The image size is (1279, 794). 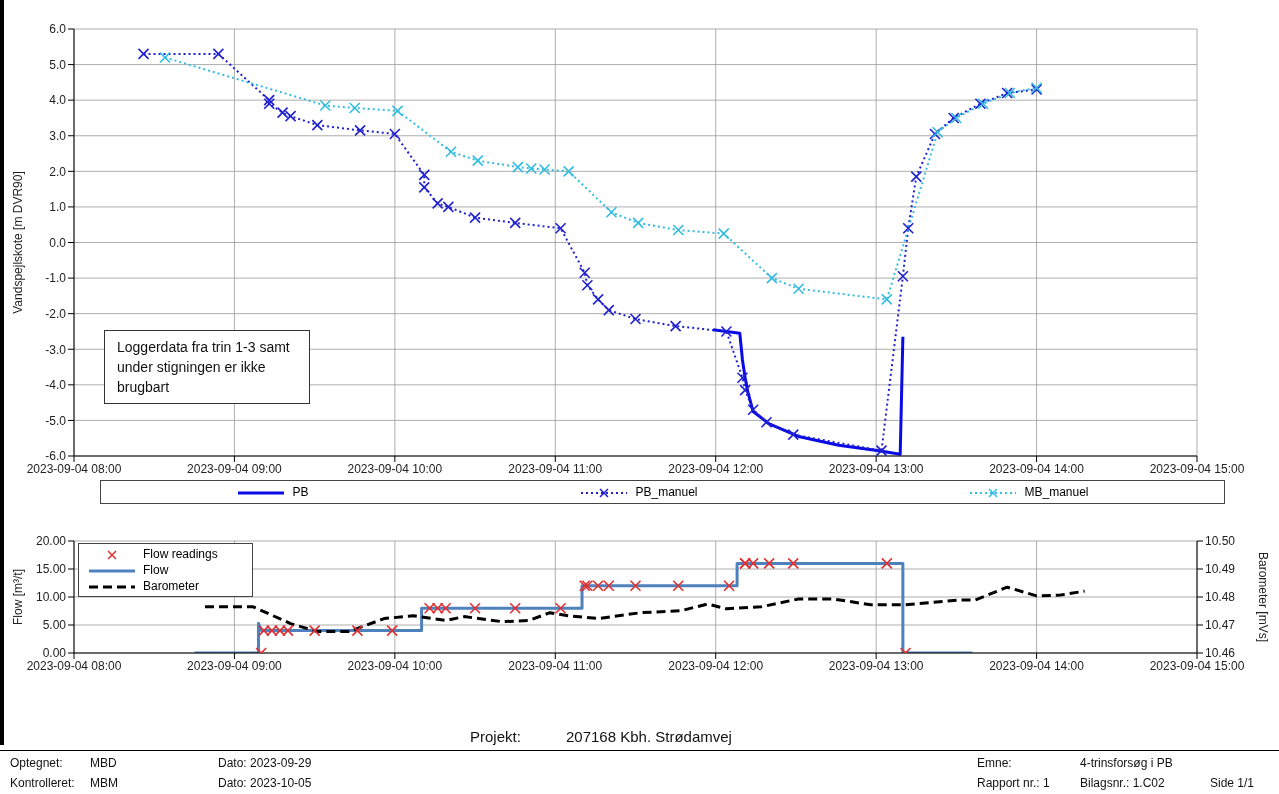 I want to click on y-tick-label: 10.00, so click(x=51, y=597).